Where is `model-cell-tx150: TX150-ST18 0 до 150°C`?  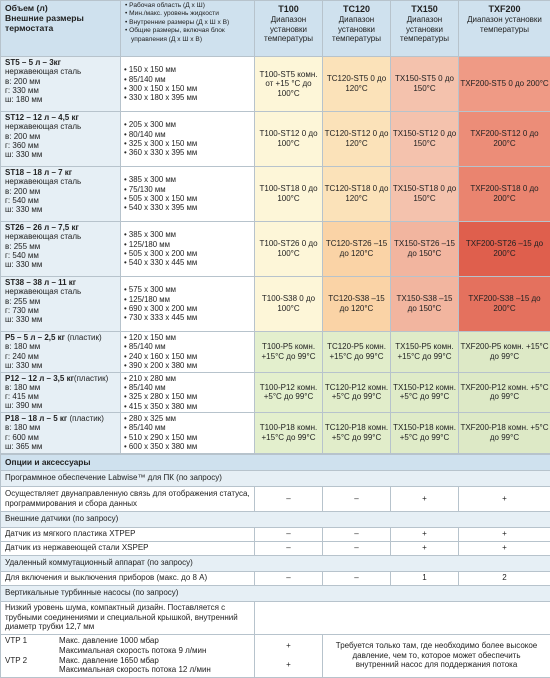
model-cell-tx150: TX150-ST18 0 до 150°C is located at coordinates (425, 194).